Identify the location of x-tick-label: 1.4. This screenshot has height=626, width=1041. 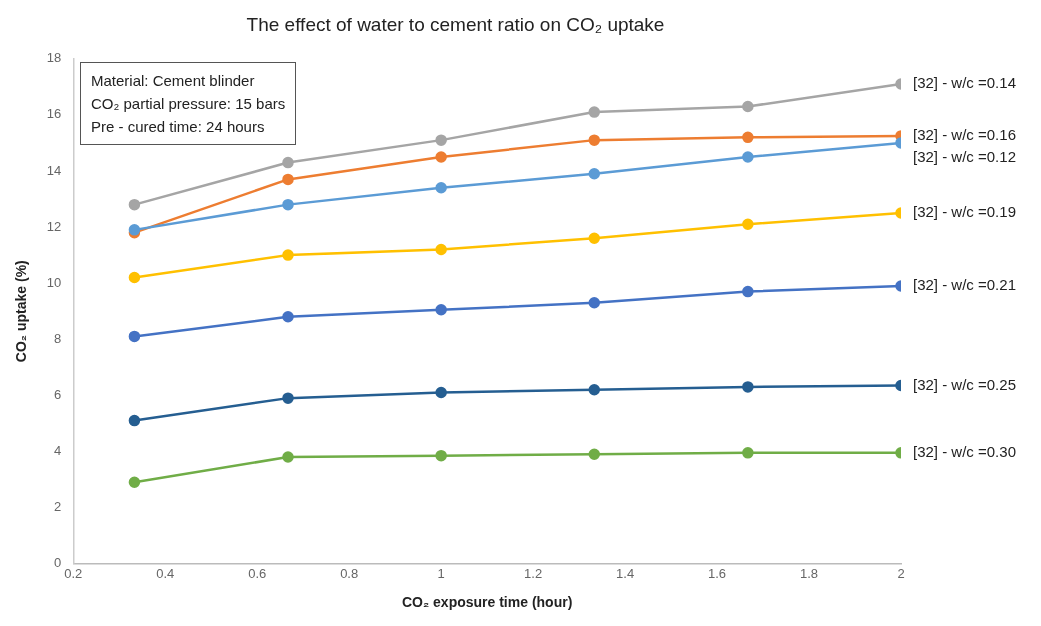
(625, 573).